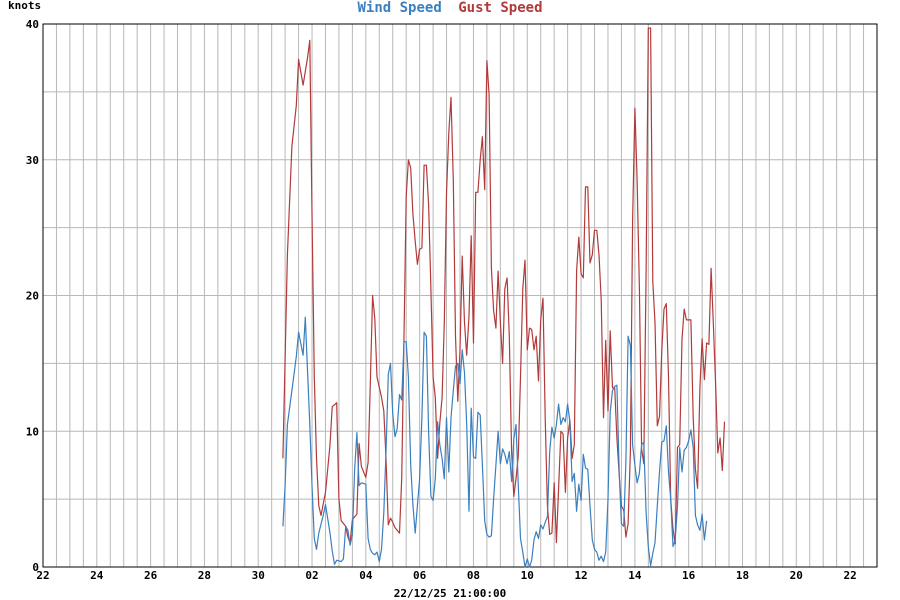 This screenshot has width=900, height=600. Describe the element at coordinates (32, 160) in the screenshot. I see `y-tick-label: 30` at that location.